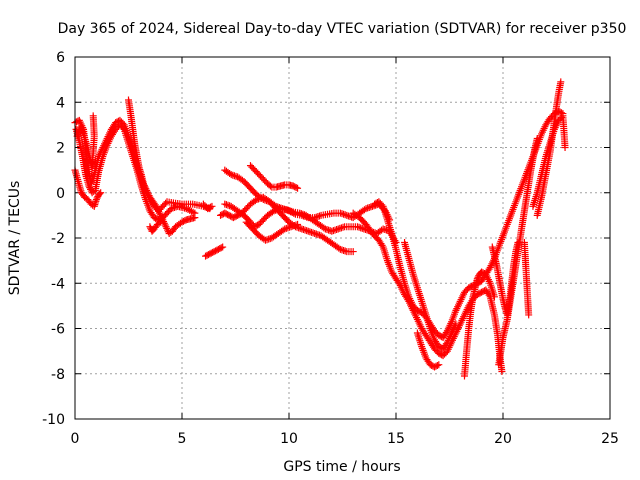 The height and width of the screenshot is (480, 640). I want to click on y-tick-label: 4, so click(60, 103).